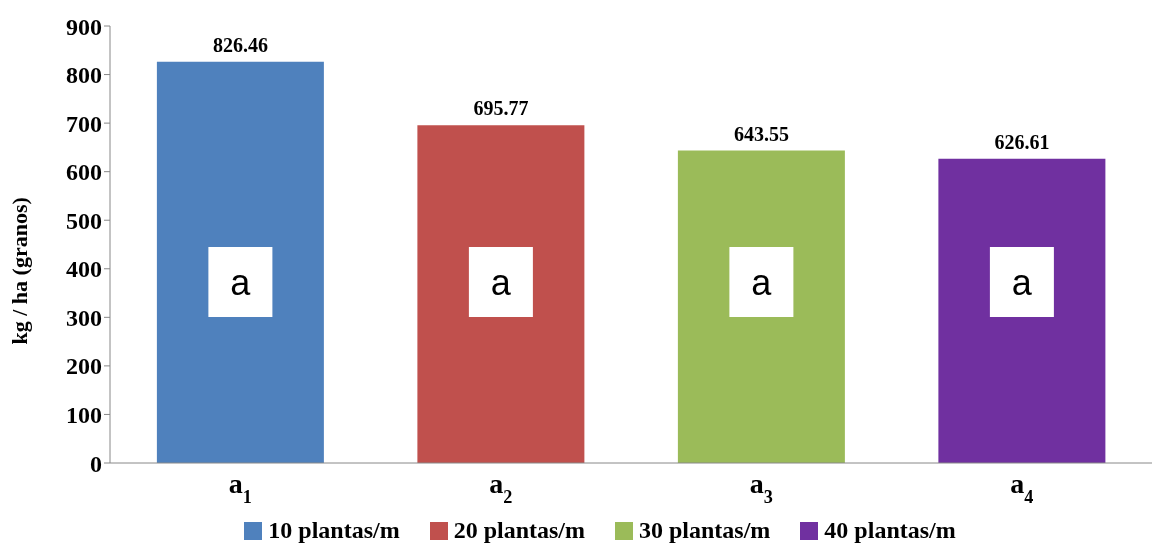  I want to click on y-tick-label: 300, so click(84, 317).